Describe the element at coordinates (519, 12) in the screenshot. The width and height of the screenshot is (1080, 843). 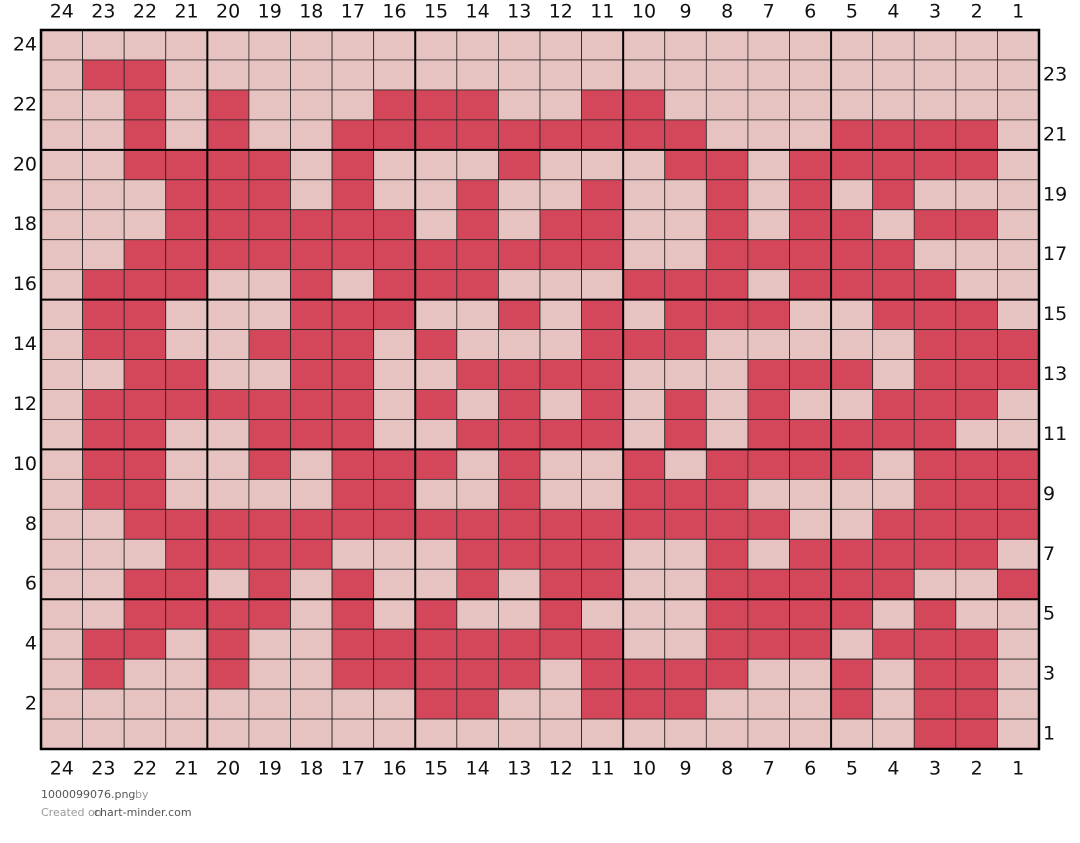
I see `column-label-top: 13` at that location.